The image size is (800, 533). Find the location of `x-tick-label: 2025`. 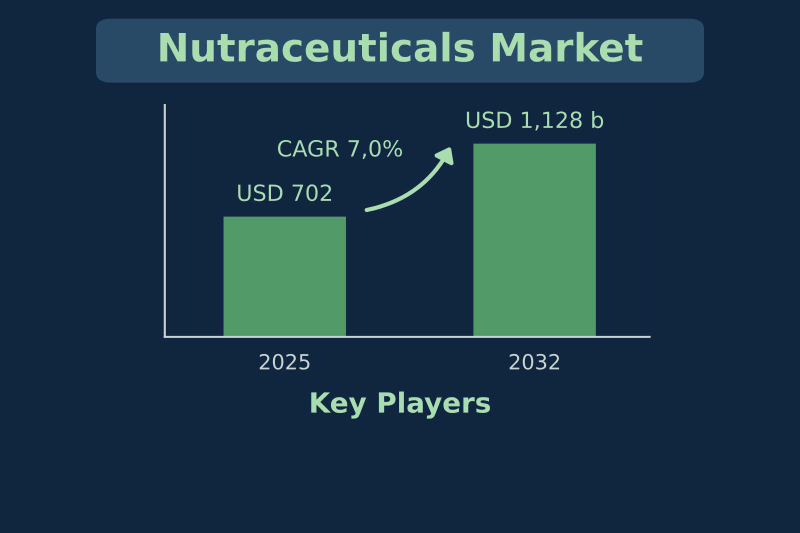

x-tick-label: 2025 is located at coordinates (285, 362).